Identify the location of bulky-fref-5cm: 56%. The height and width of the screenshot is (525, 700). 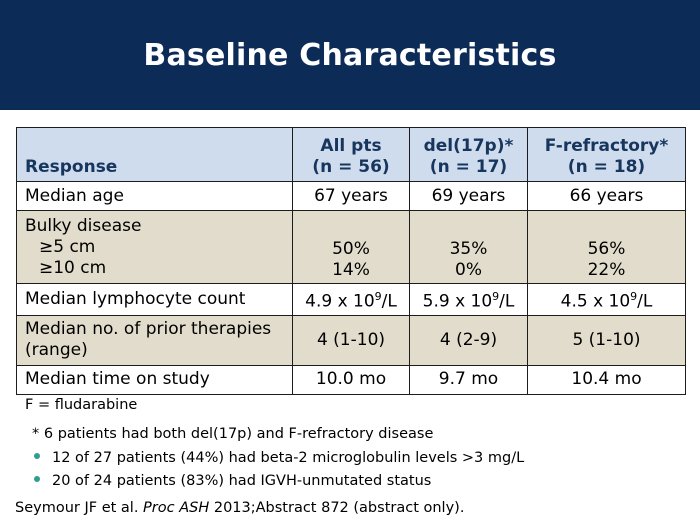
(606, 249).